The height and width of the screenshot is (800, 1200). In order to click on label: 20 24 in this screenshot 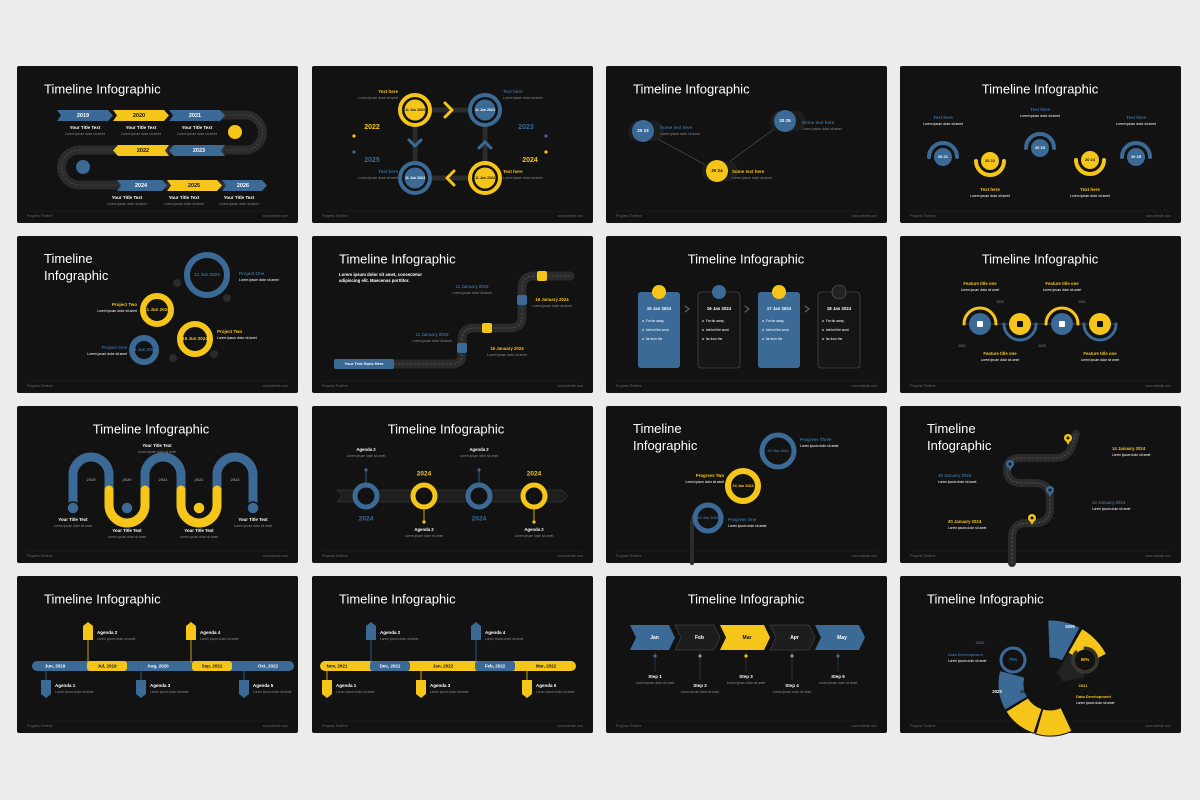, I will do `click(1090, 159)`.